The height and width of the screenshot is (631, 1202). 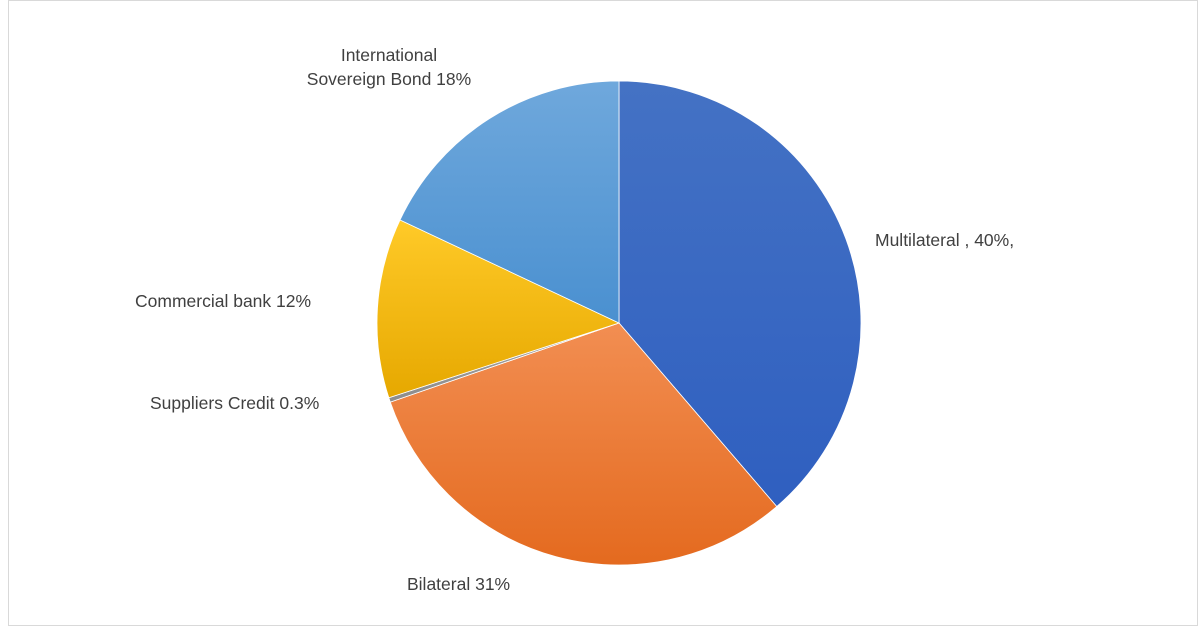 I want to click on pie-label-line: Commercial bank 12%, so click(x=223, y=301).